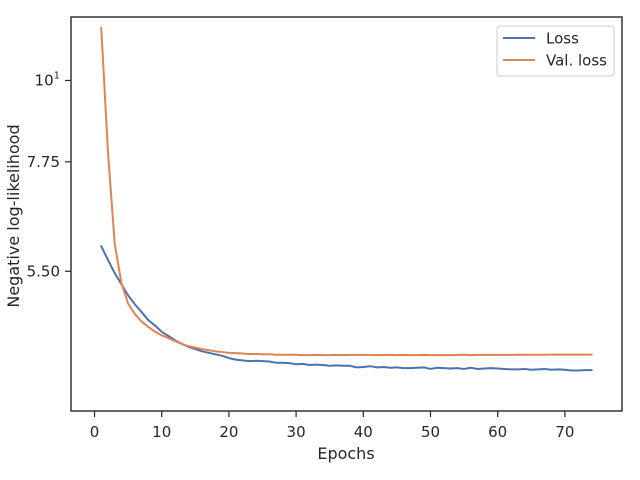 The width and height of the screenshot is (640, 480). Describe the element at coordinates (430, 432) in the screenshot. I see `x-tick-label: 50` at that location.